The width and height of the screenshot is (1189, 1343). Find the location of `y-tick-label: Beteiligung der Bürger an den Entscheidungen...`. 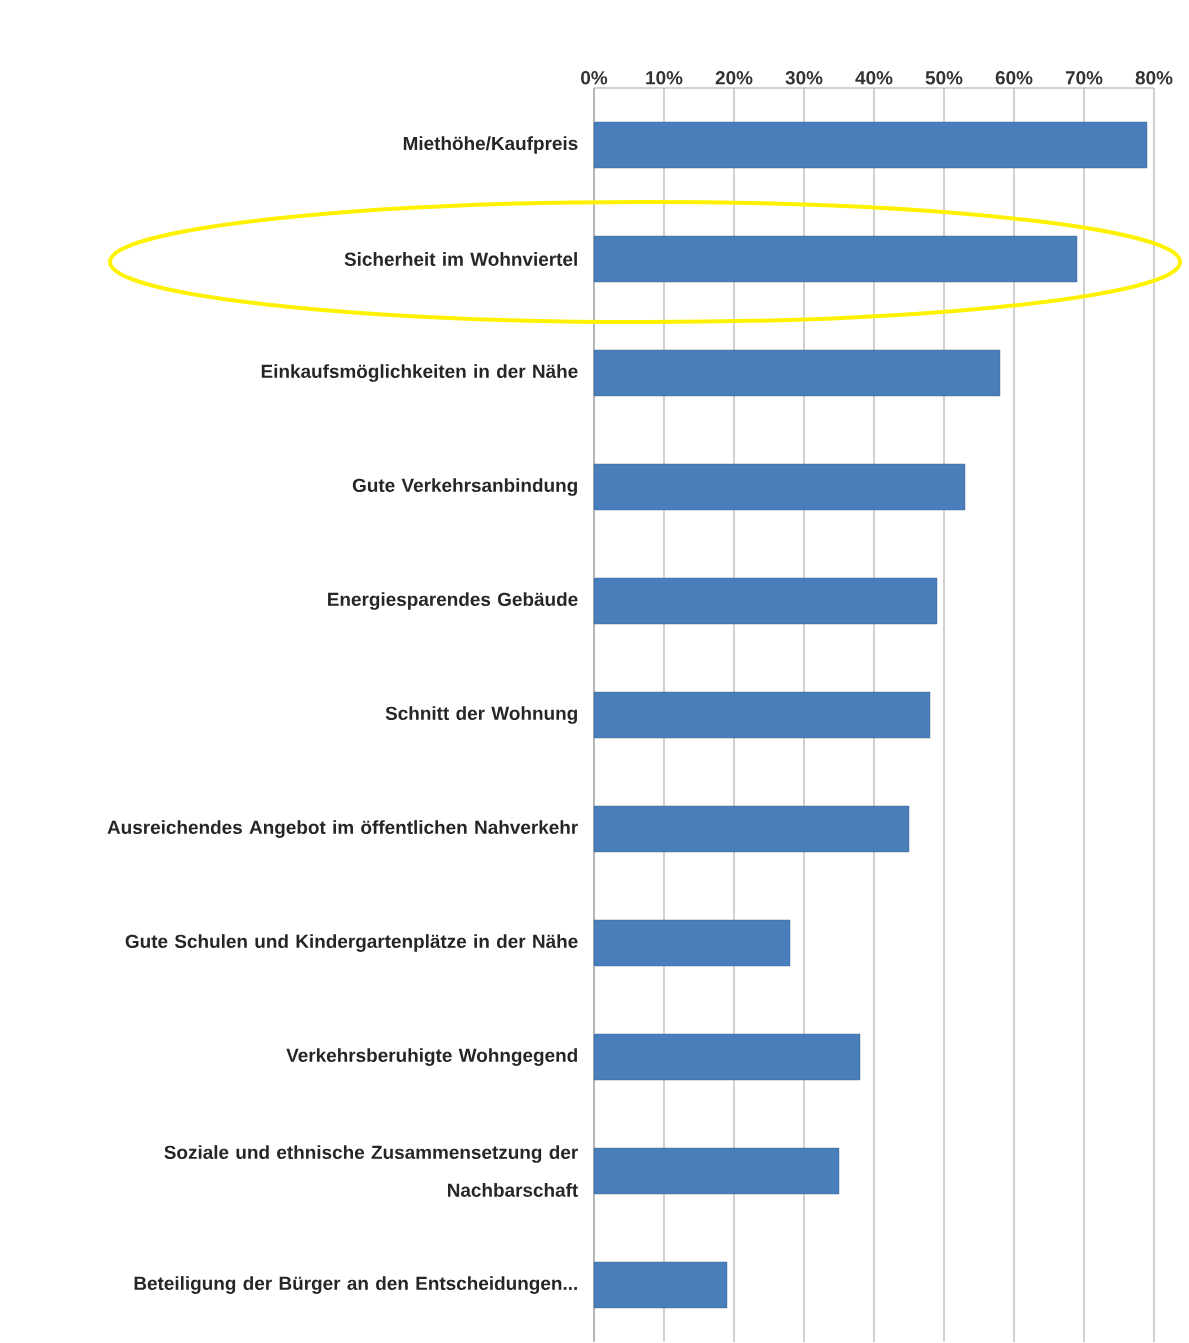

y-tick-label: Beteiligung der Bürger an den Entscheidungen... is located at coordinates (355, 1285).